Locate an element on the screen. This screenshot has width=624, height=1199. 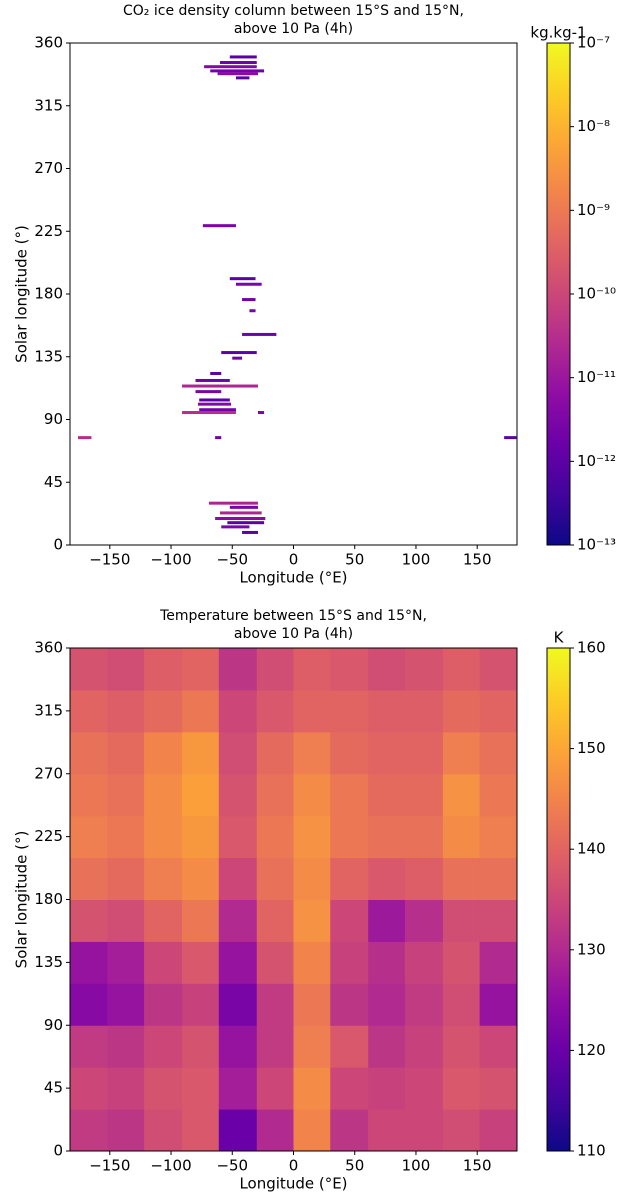
colorbar-tick-label: 140 is located at coordinates (591, 849).